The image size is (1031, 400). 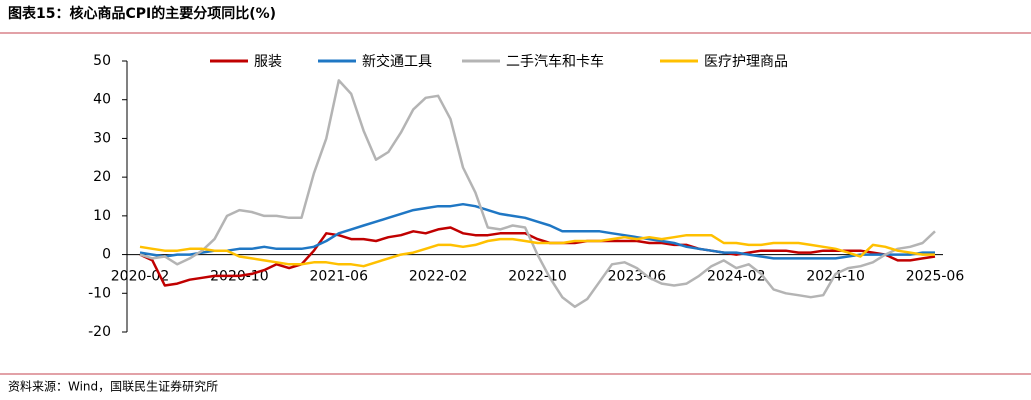 What do you see at coordinates (736, 277) in the screenshot?
I see `x-tick-label: 2024-02` at bounding box center [736, 277].